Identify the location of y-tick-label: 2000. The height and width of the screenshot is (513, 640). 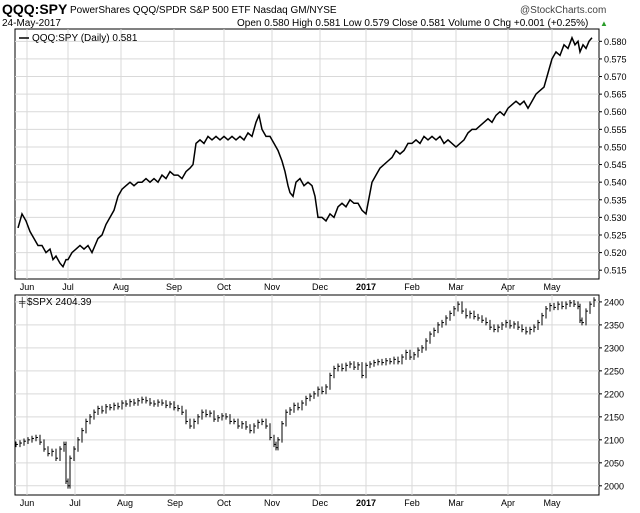
(614, 486).